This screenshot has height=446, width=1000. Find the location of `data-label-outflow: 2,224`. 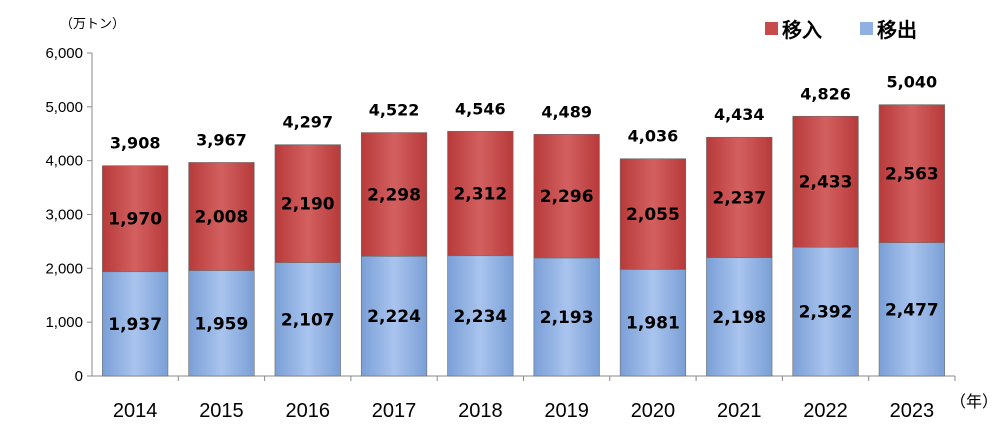

data-label-outflow: 2,224 is located at coordinates (394, 317).